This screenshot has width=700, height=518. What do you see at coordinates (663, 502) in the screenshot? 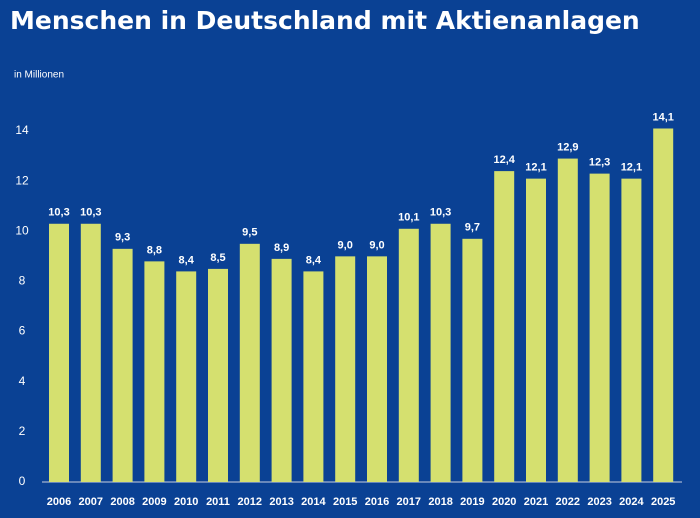
I see `x-tick-label: 2025` at bounding box center [663, 502].